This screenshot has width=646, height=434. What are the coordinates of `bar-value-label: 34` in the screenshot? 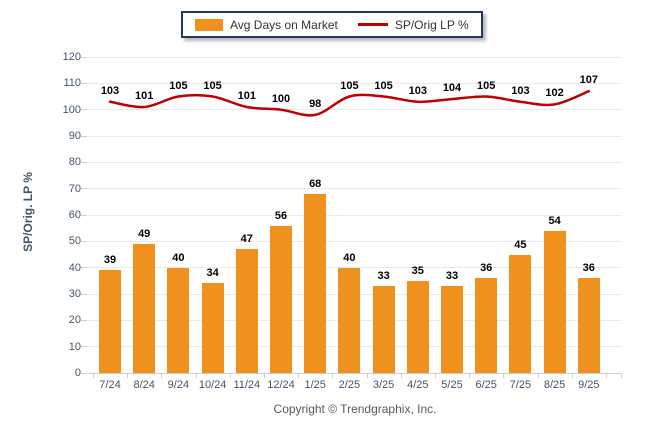 It's located at (212, 273).